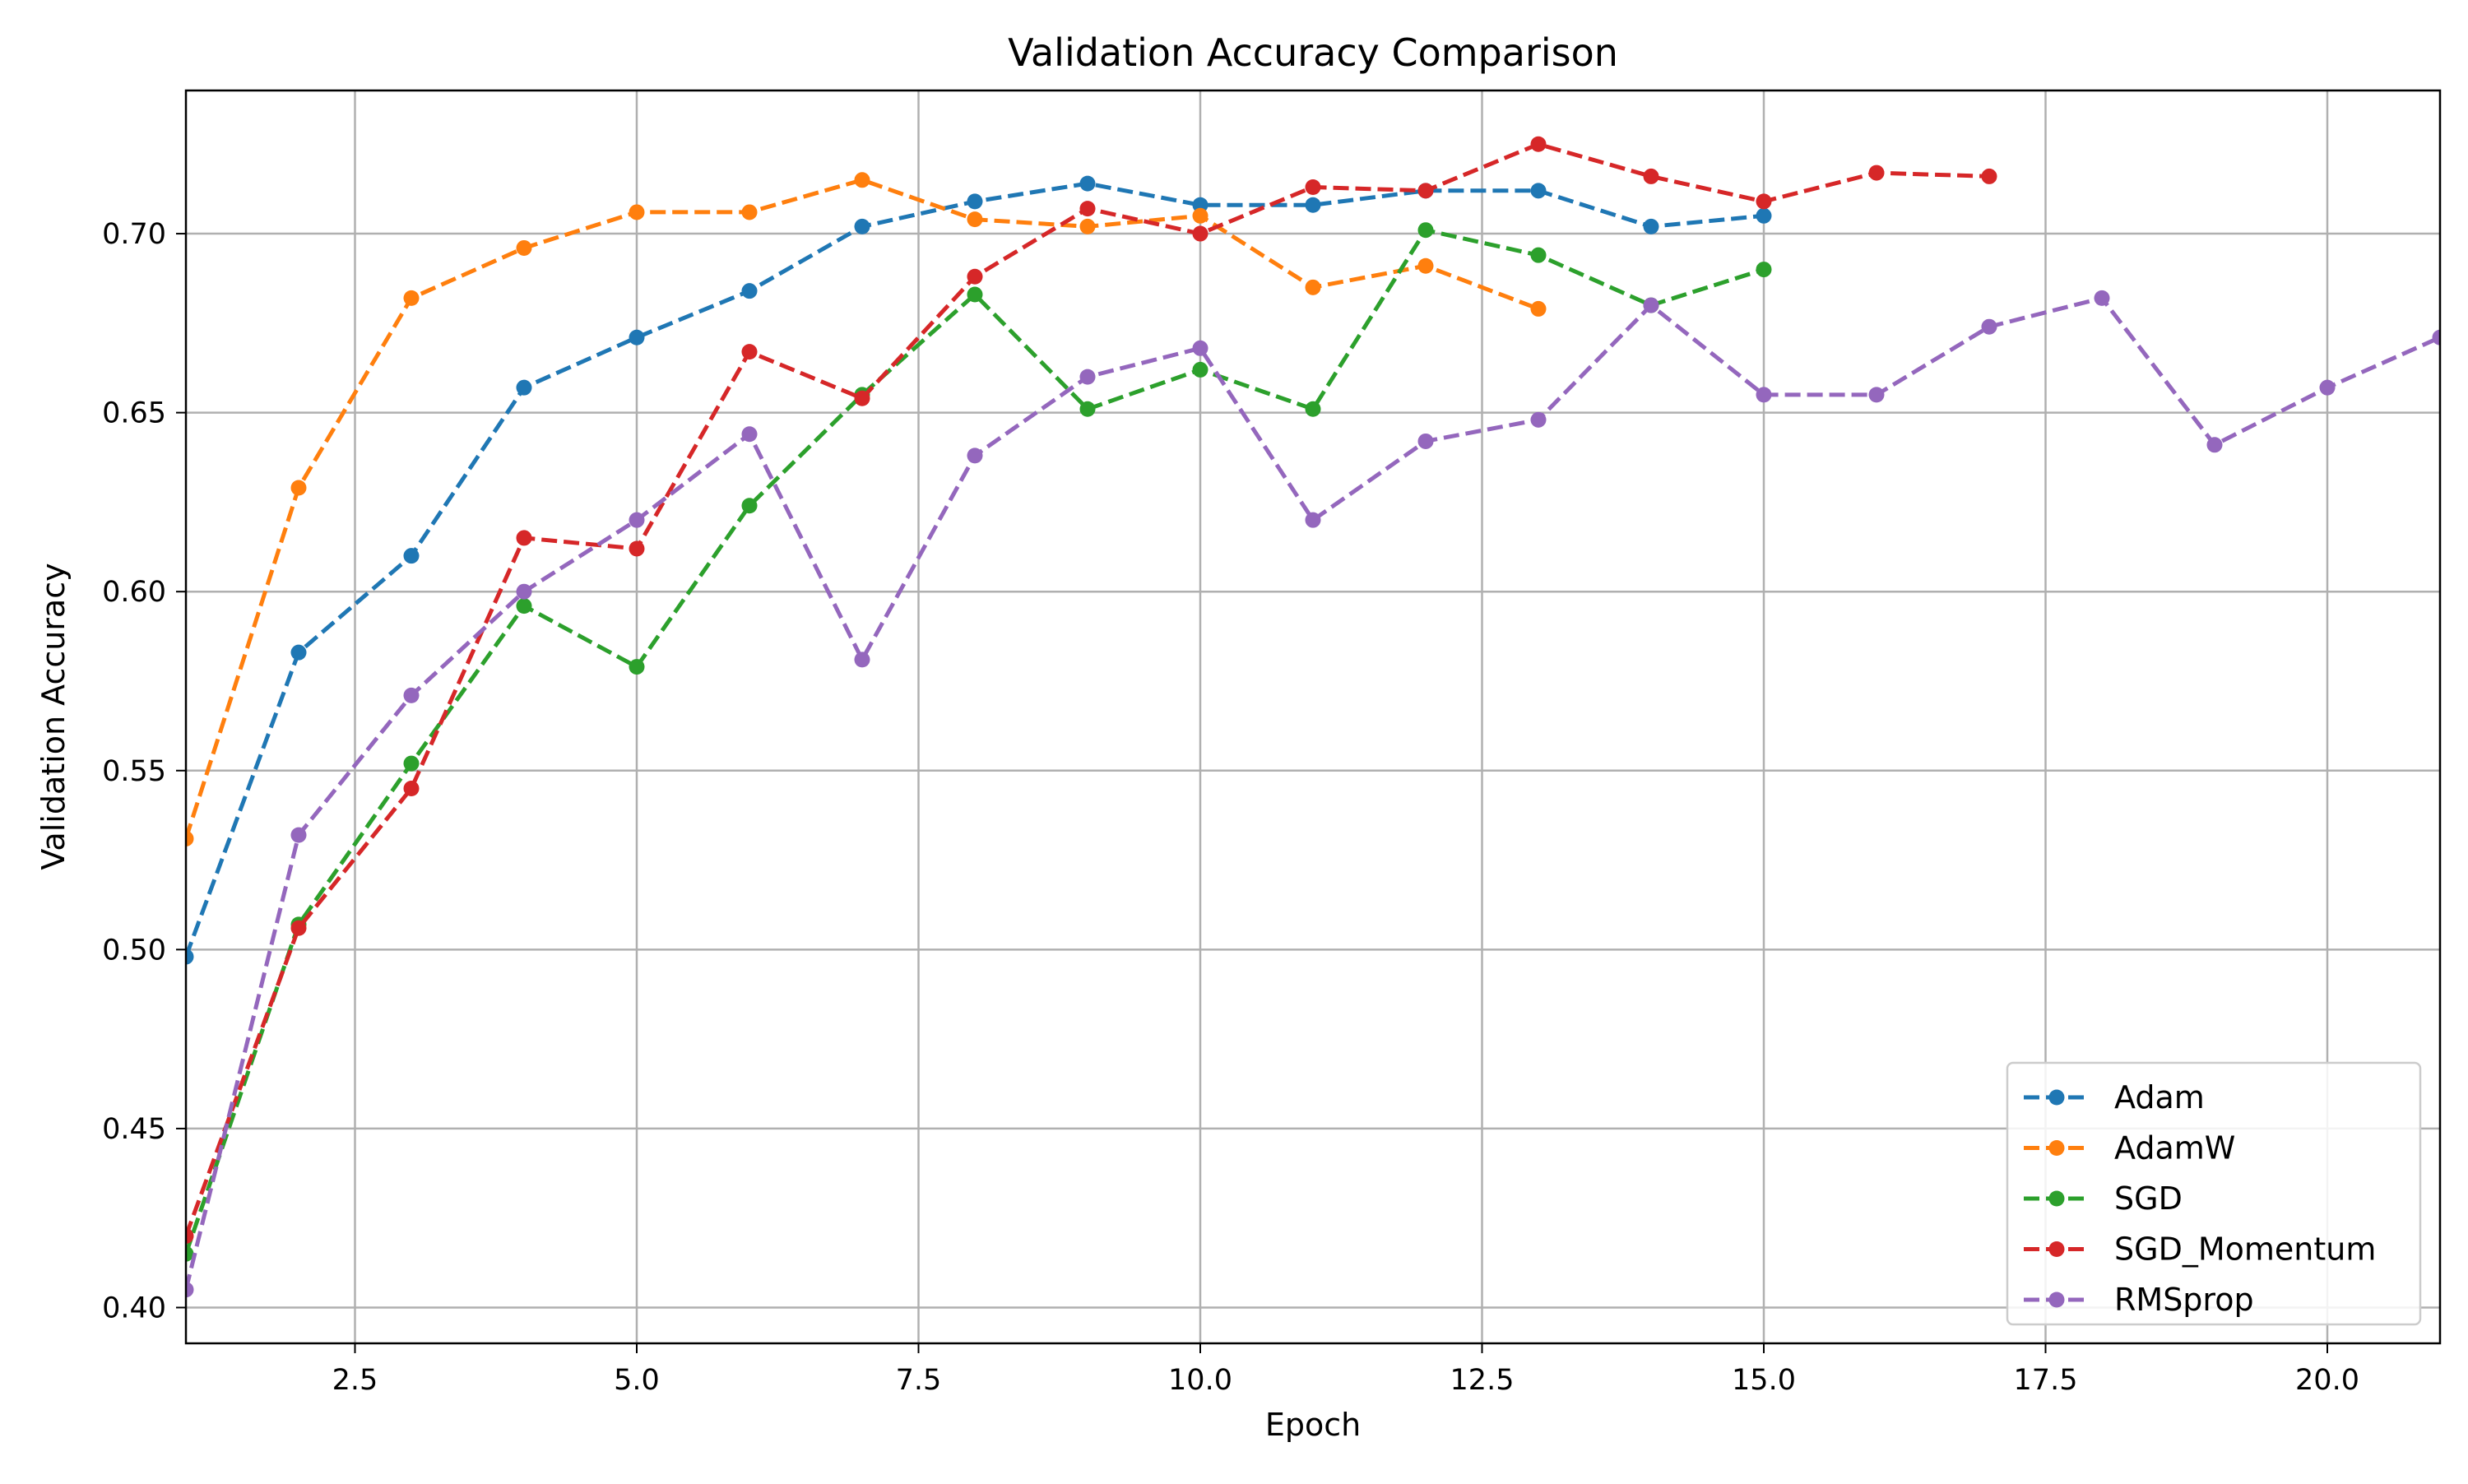  What do you see at coordinates (2056, 1198) in the screenshot?
I see `legend-marker-sgd` at bounding box center [2056, 1198].